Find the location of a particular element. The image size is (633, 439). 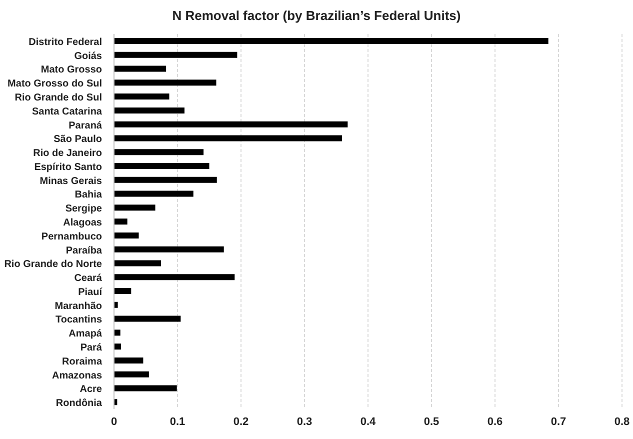

y-tick-label: Bahia is located at coordinates (88, 195).